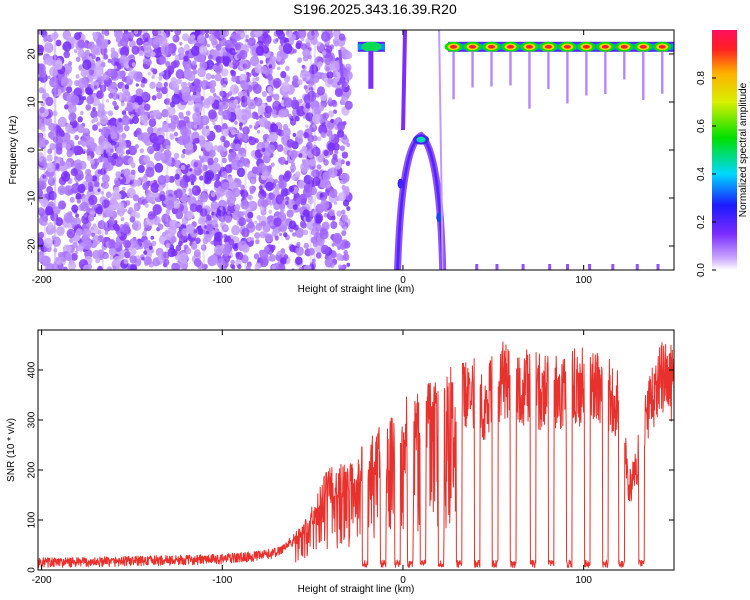 This screenshot has height=600, width=750. Describe the element at coordinates (583, 280) in the screenshot. I see `spectrogram-x-tick-label: 100` at that location.